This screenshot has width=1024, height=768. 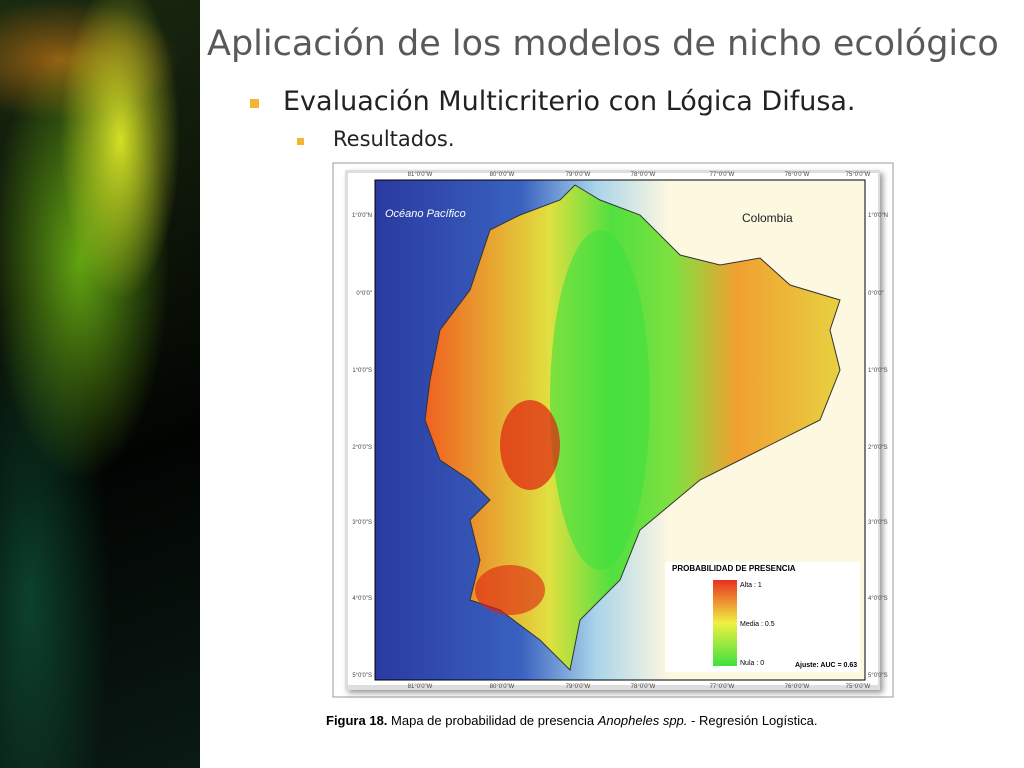 What do you see at coordinates (752, 663) in the screenshot?
I see `legend-label: Nula : 0` at bounding box center [752, 663].